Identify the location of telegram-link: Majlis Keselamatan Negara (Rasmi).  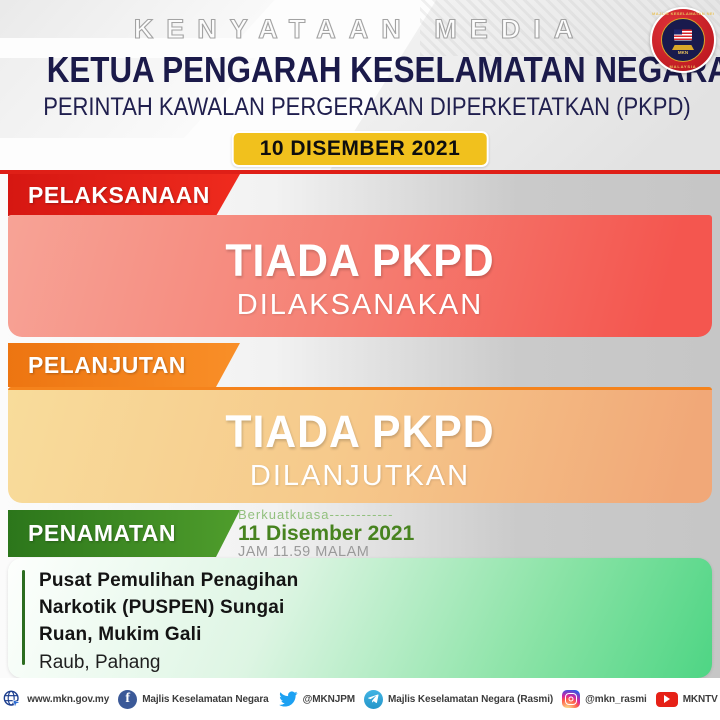
(459, 699).